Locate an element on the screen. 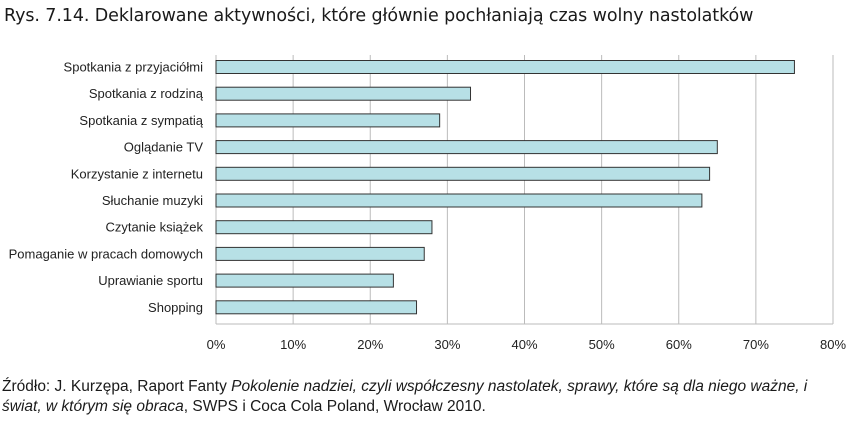 Image resolution: width=851 pixels, height=423 pixels. x-tick-label: 20% is located at coordinates (370, 344).